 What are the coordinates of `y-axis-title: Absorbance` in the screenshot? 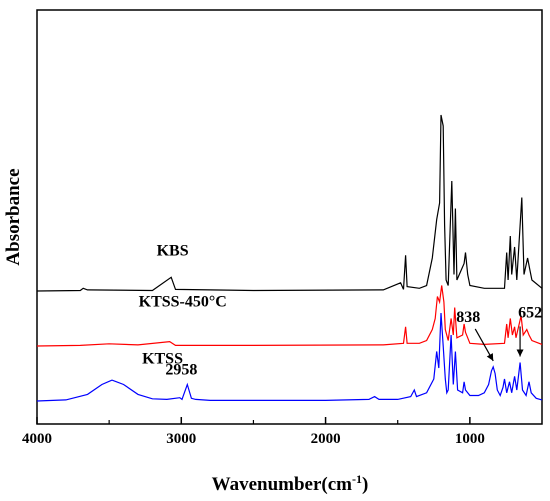 It's located at (13, 216).